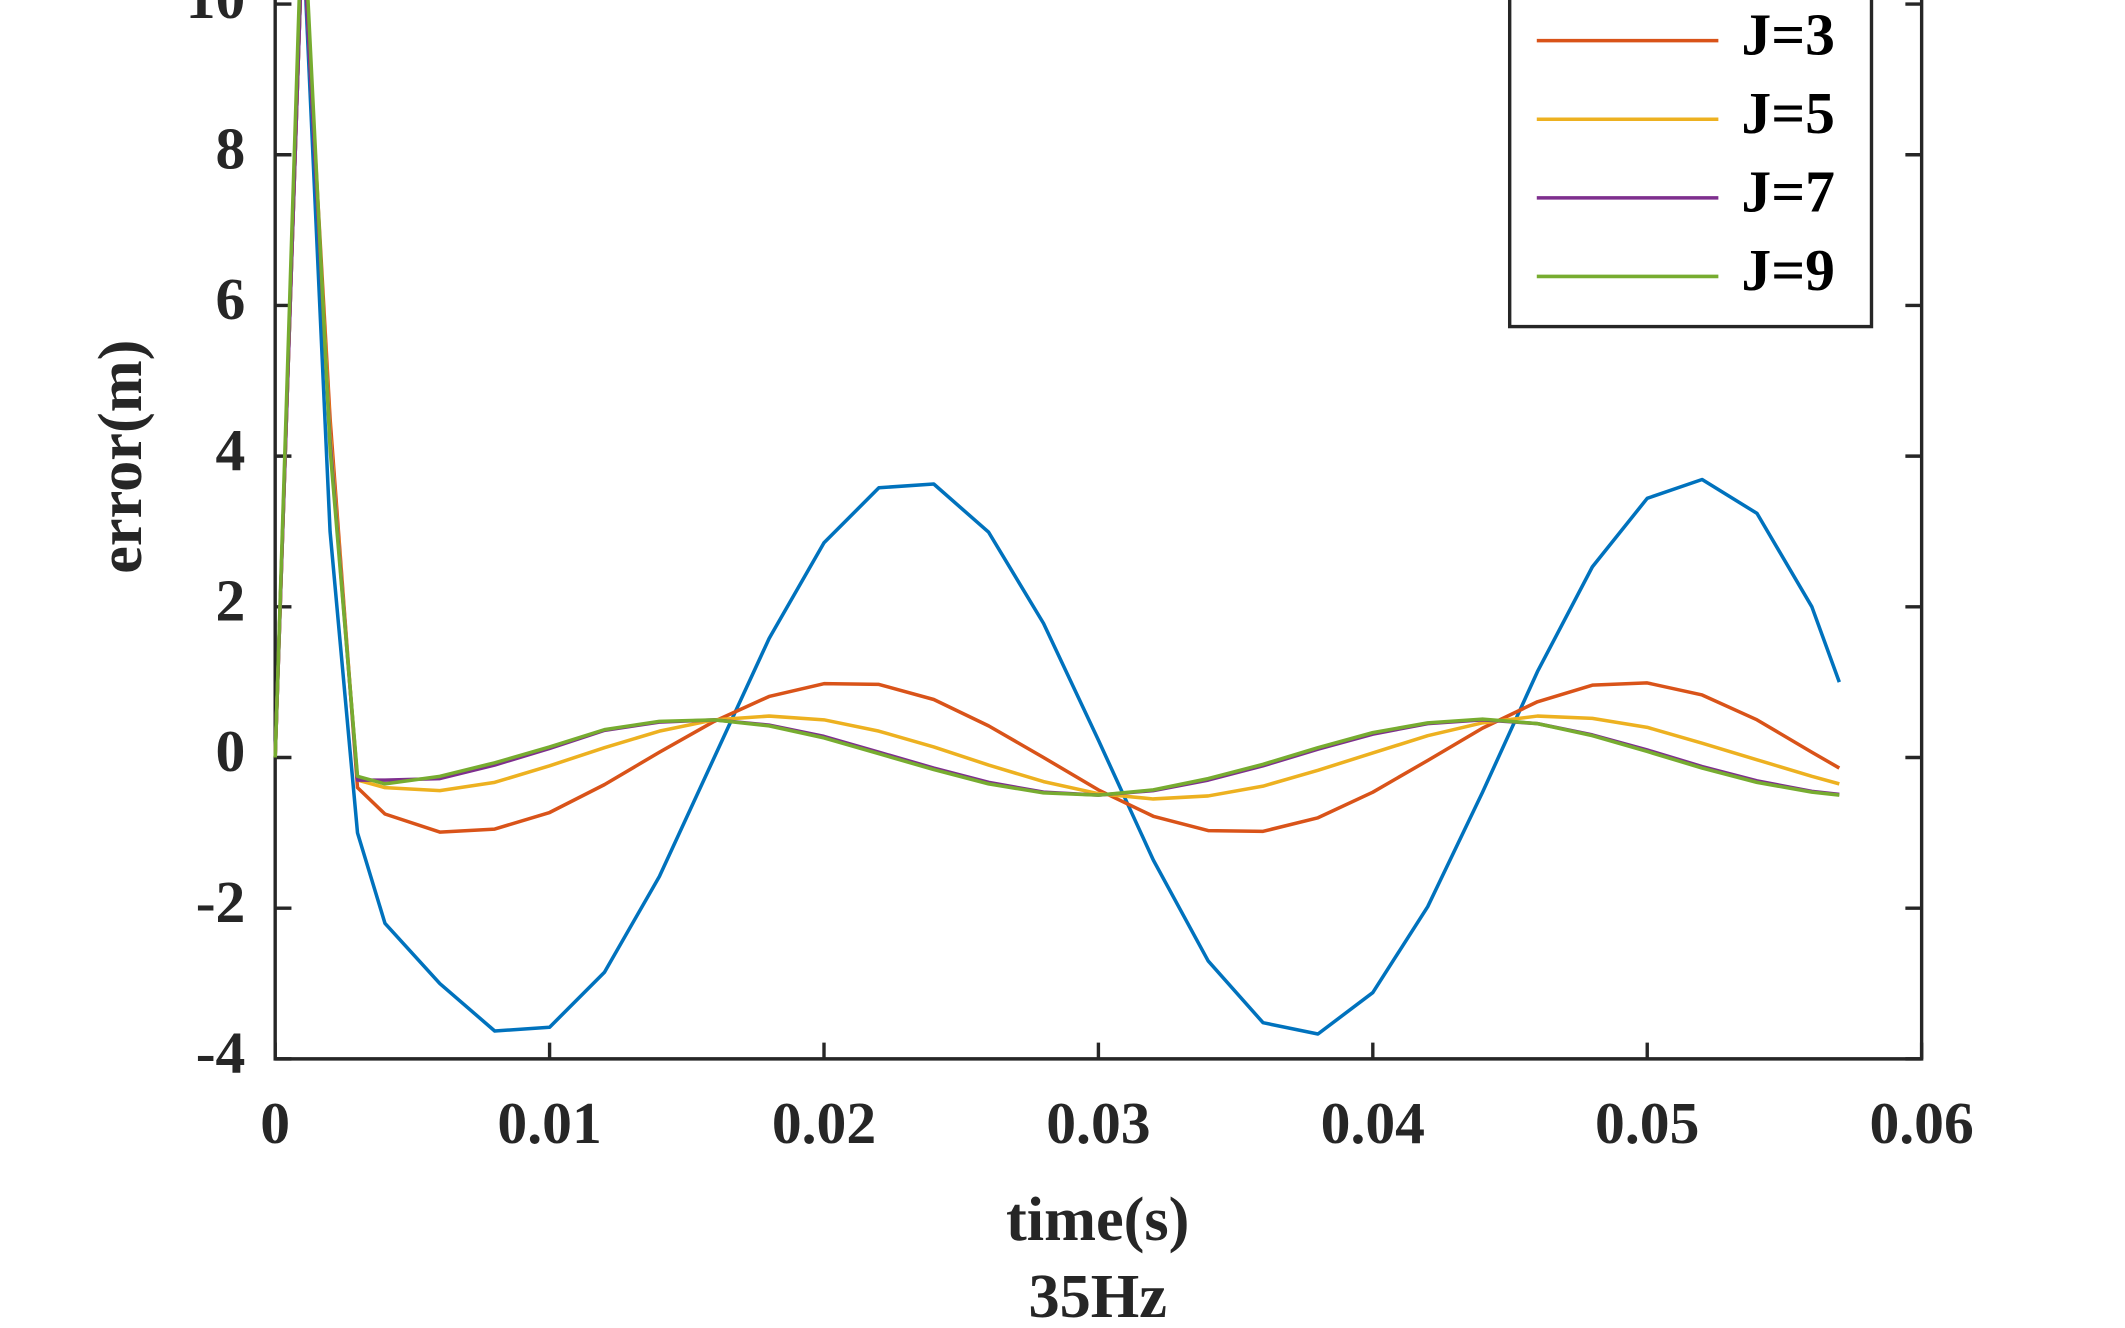 Image resolution: width=2125 pixels, height=1328 pixels. What do you see at coordinates (1097, 1295) in the screenshot?
I see `caption: 35Hz` at bounding box center [1097, 1295].